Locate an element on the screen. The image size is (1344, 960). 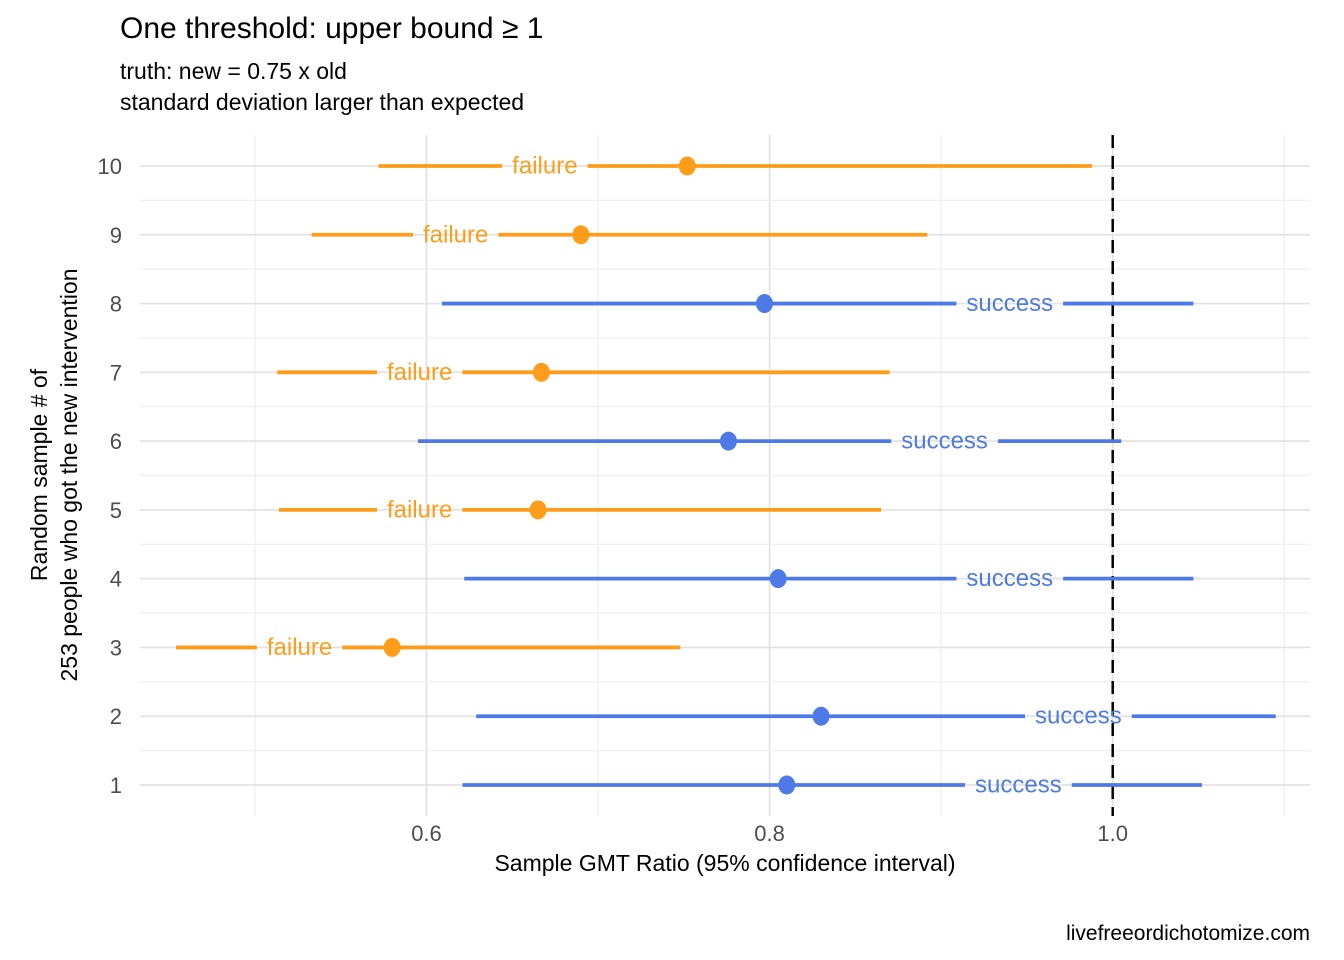
y-tick-label: 6 is located at coordinates (116, 441).